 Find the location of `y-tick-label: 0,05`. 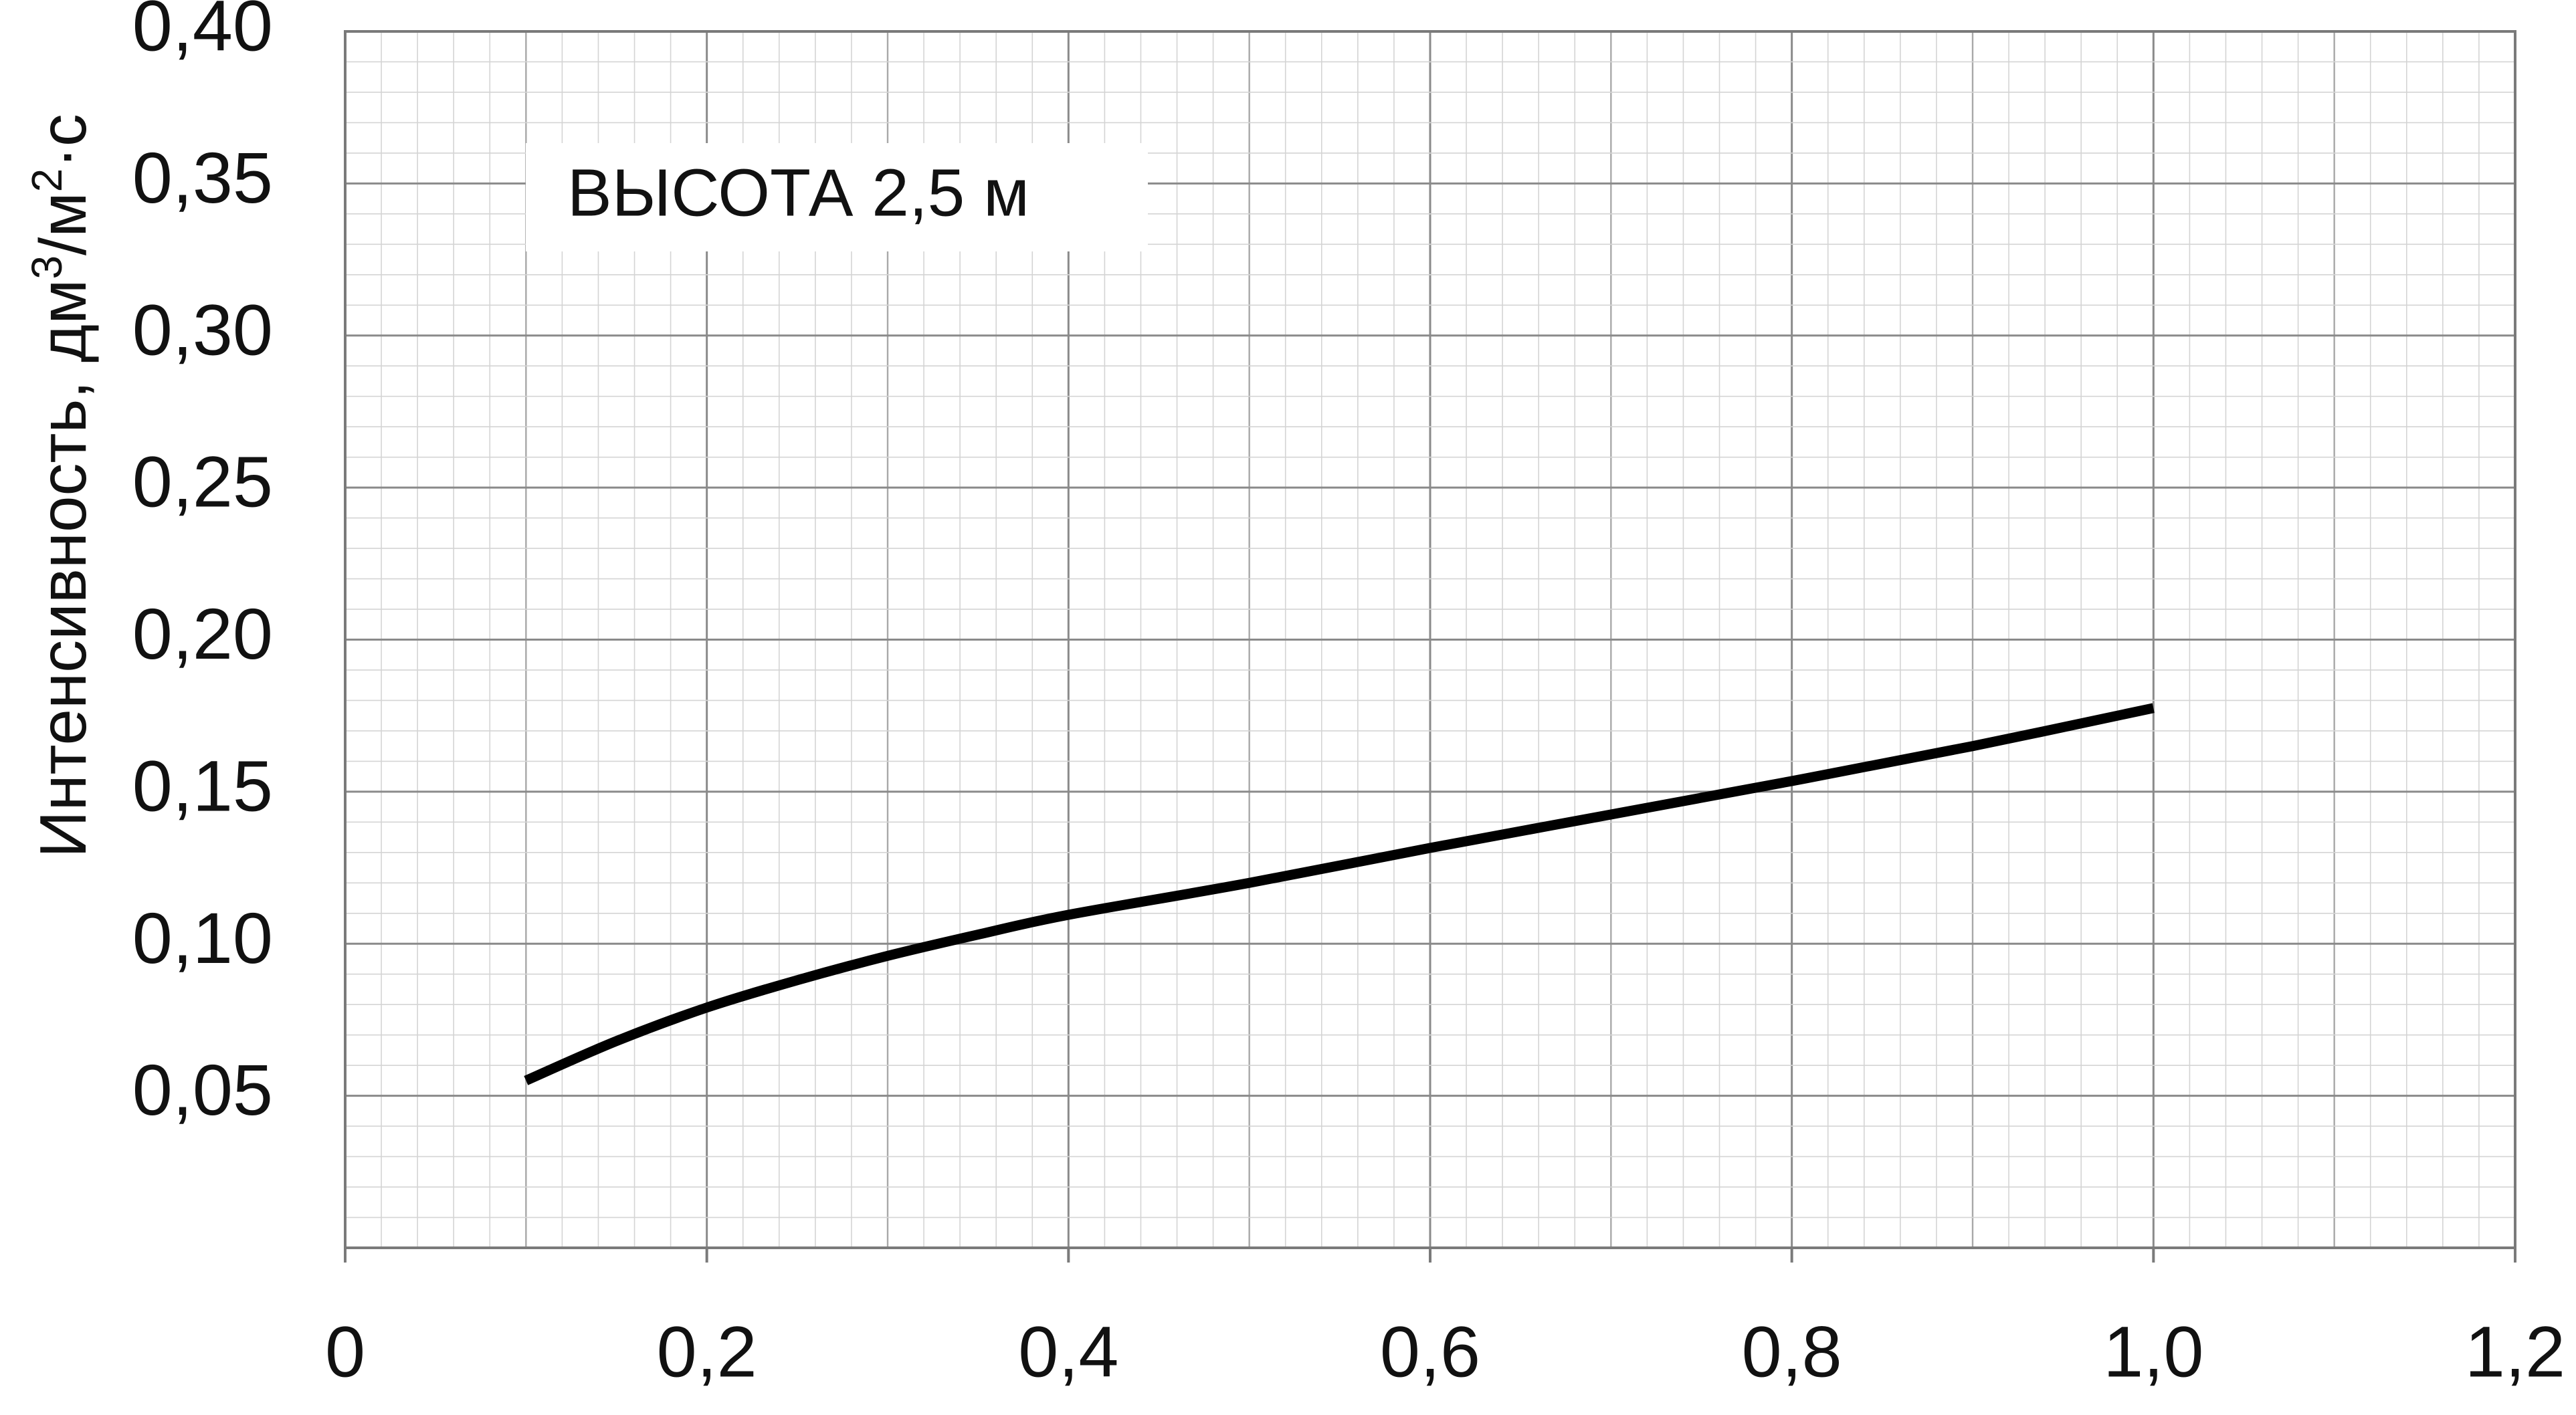

y-tick-label: 0,05 is located at coordinates (202, 1089).